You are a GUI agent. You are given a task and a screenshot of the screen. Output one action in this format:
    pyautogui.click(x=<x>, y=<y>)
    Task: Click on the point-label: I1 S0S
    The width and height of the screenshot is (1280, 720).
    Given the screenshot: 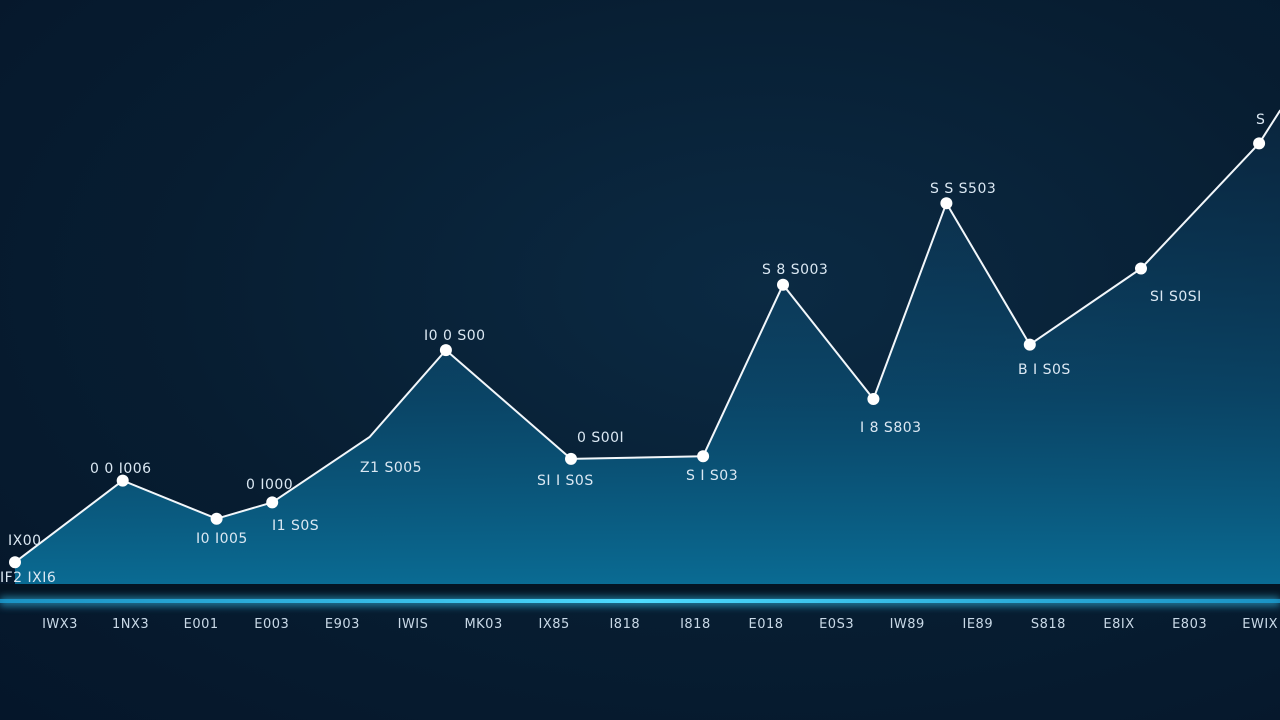 What is the action you would take?
    pyautogui.click(x=295, y=526)
    